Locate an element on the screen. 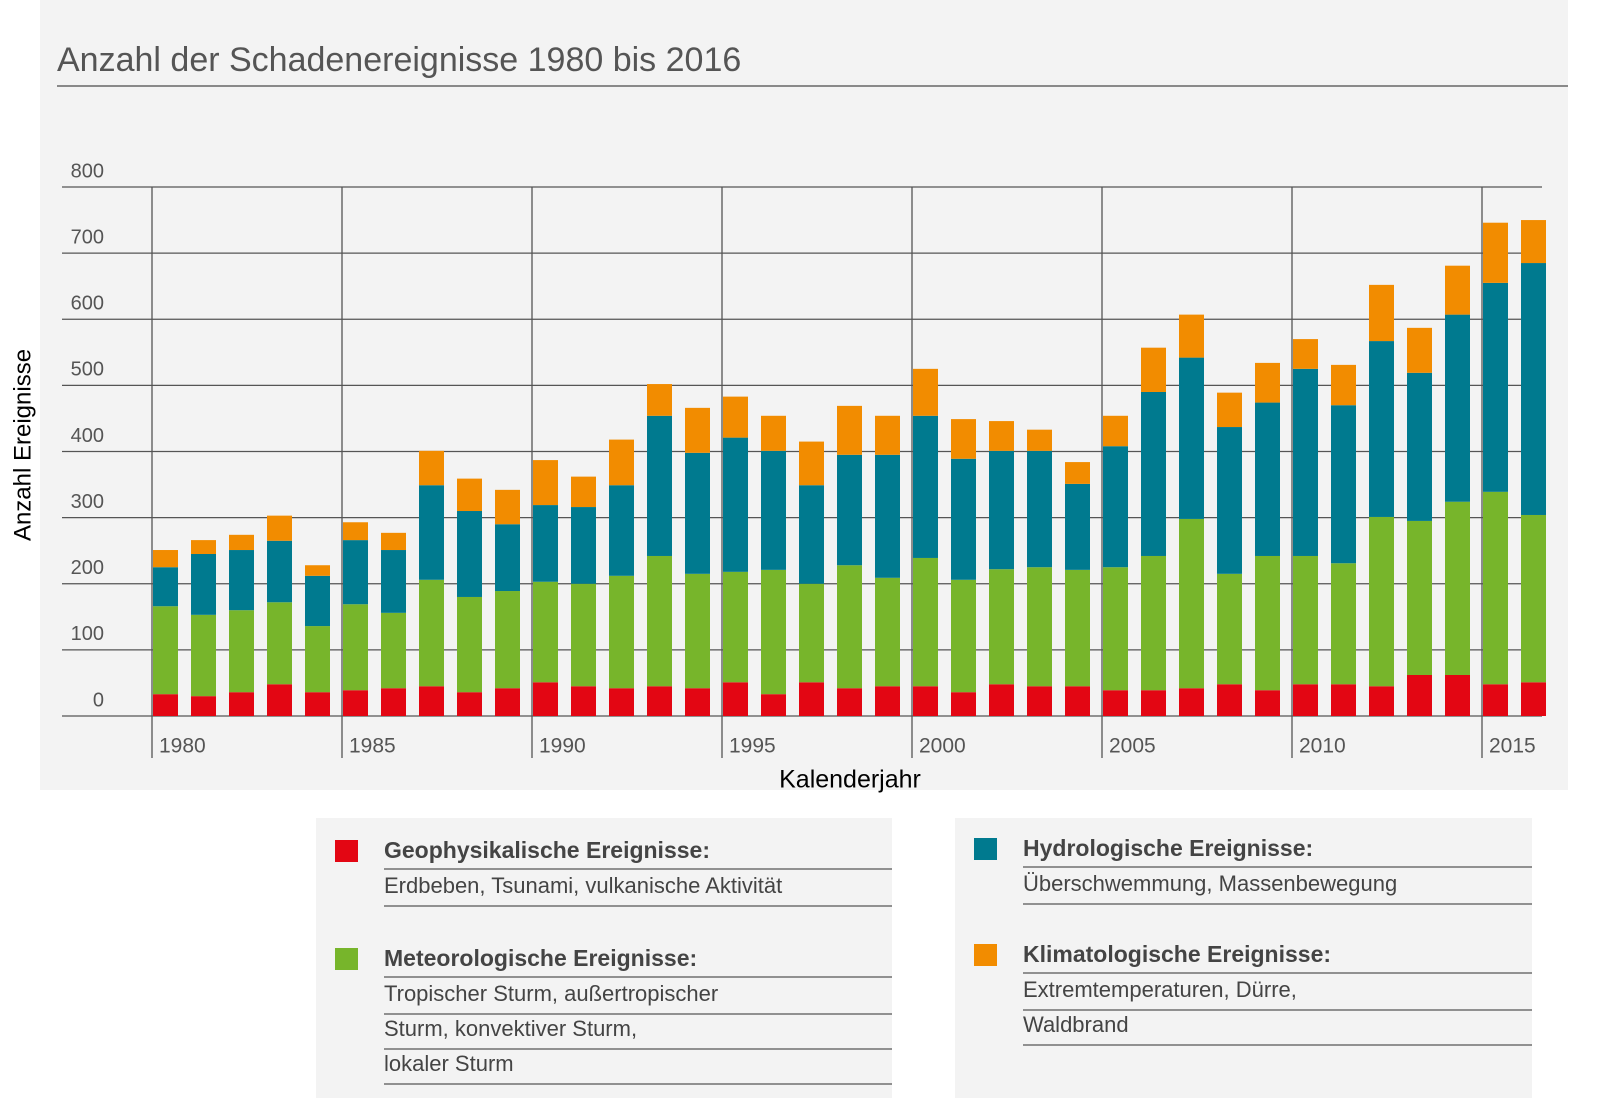 The width and height of the screenshot is (1601, 1119). y-tick-label: 700 is located at coordinates (87, 237).